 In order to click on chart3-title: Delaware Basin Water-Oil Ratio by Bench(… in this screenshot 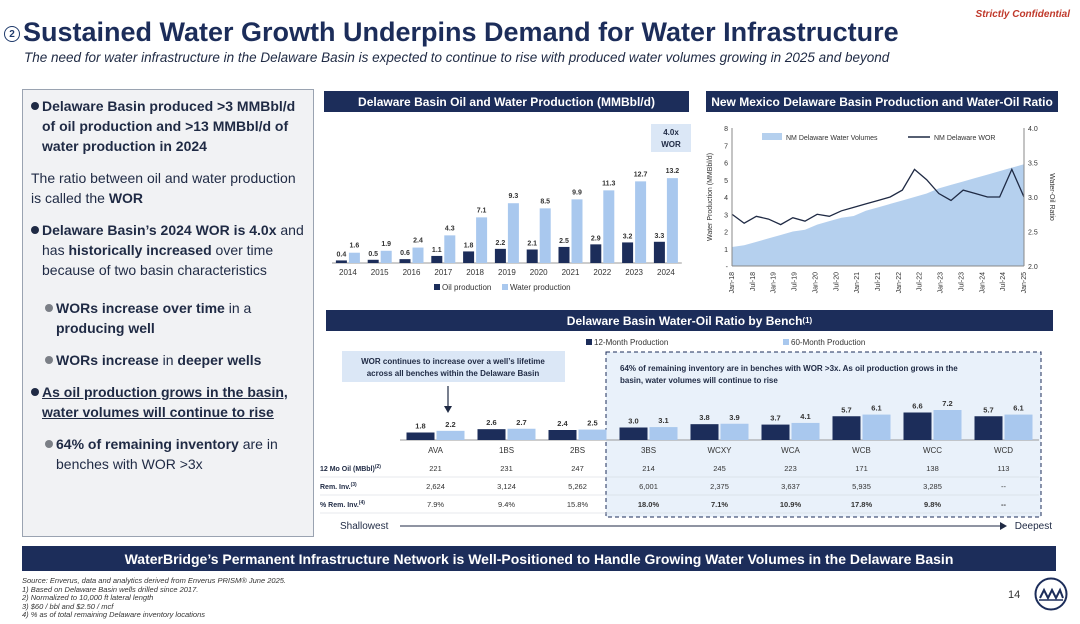, I will do `click(689, 320)`.